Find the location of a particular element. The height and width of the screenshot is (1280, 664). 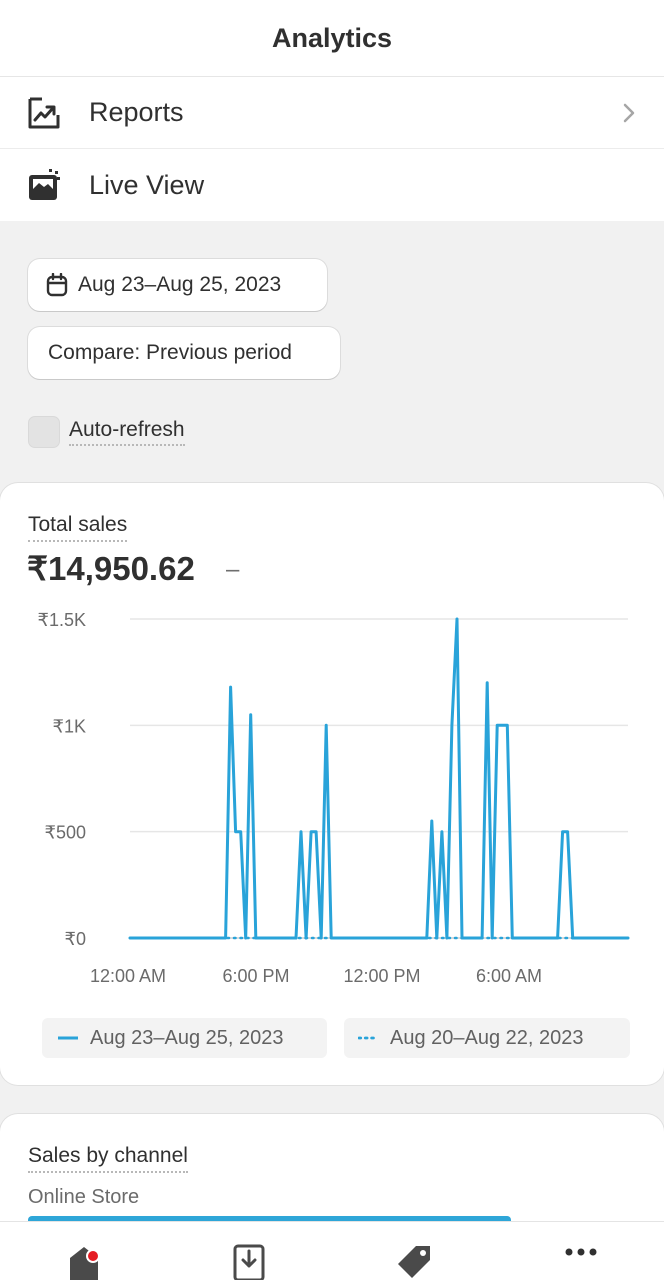

analytics-nav-list: Reports Live View is located at coordinates (332, 149).